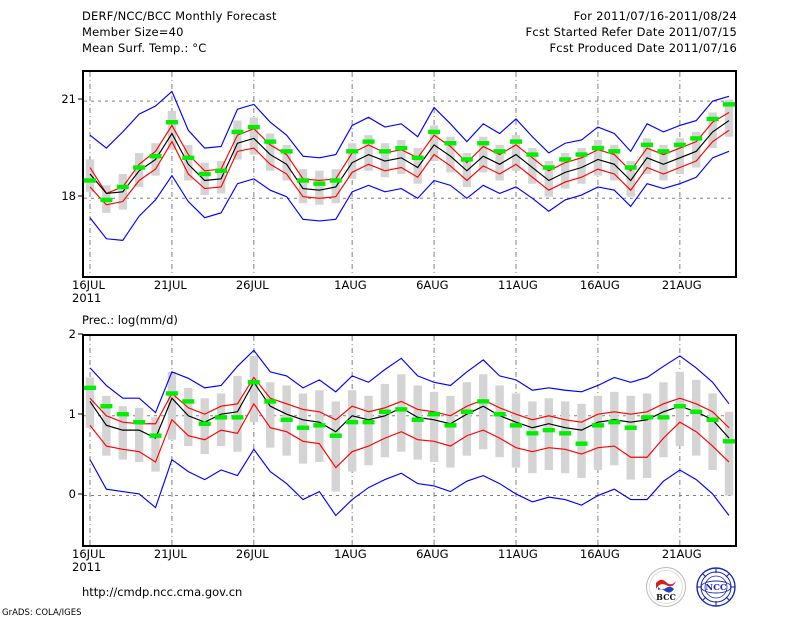 This screenshot has width=800, height=618. I want to click on ncc-logo: NCC, so click(716, 587).